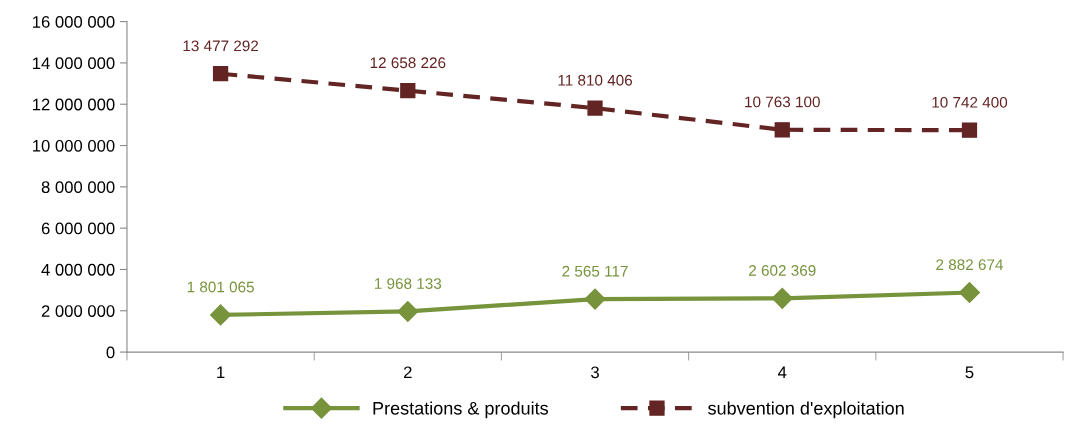 The height and width of the screenshot is (432, 1076). Describe the element at coordinates (221, 372) in the screenshot. I see `x-tick-label: 1` at that location.